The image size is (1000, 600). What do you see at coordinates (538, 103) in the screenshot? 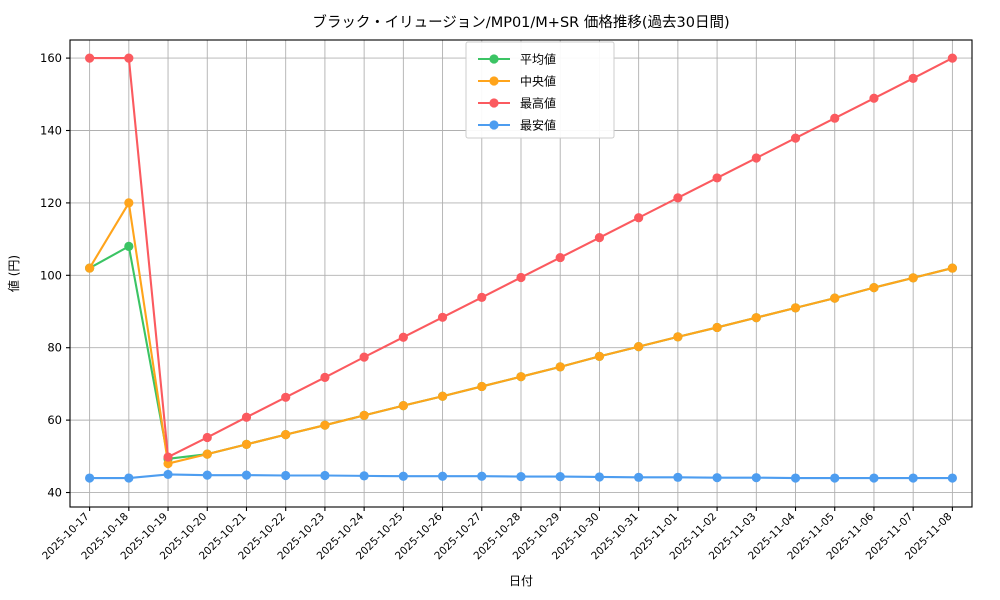
I see `legend-label: 最高値` at bounding box center [538, 103].